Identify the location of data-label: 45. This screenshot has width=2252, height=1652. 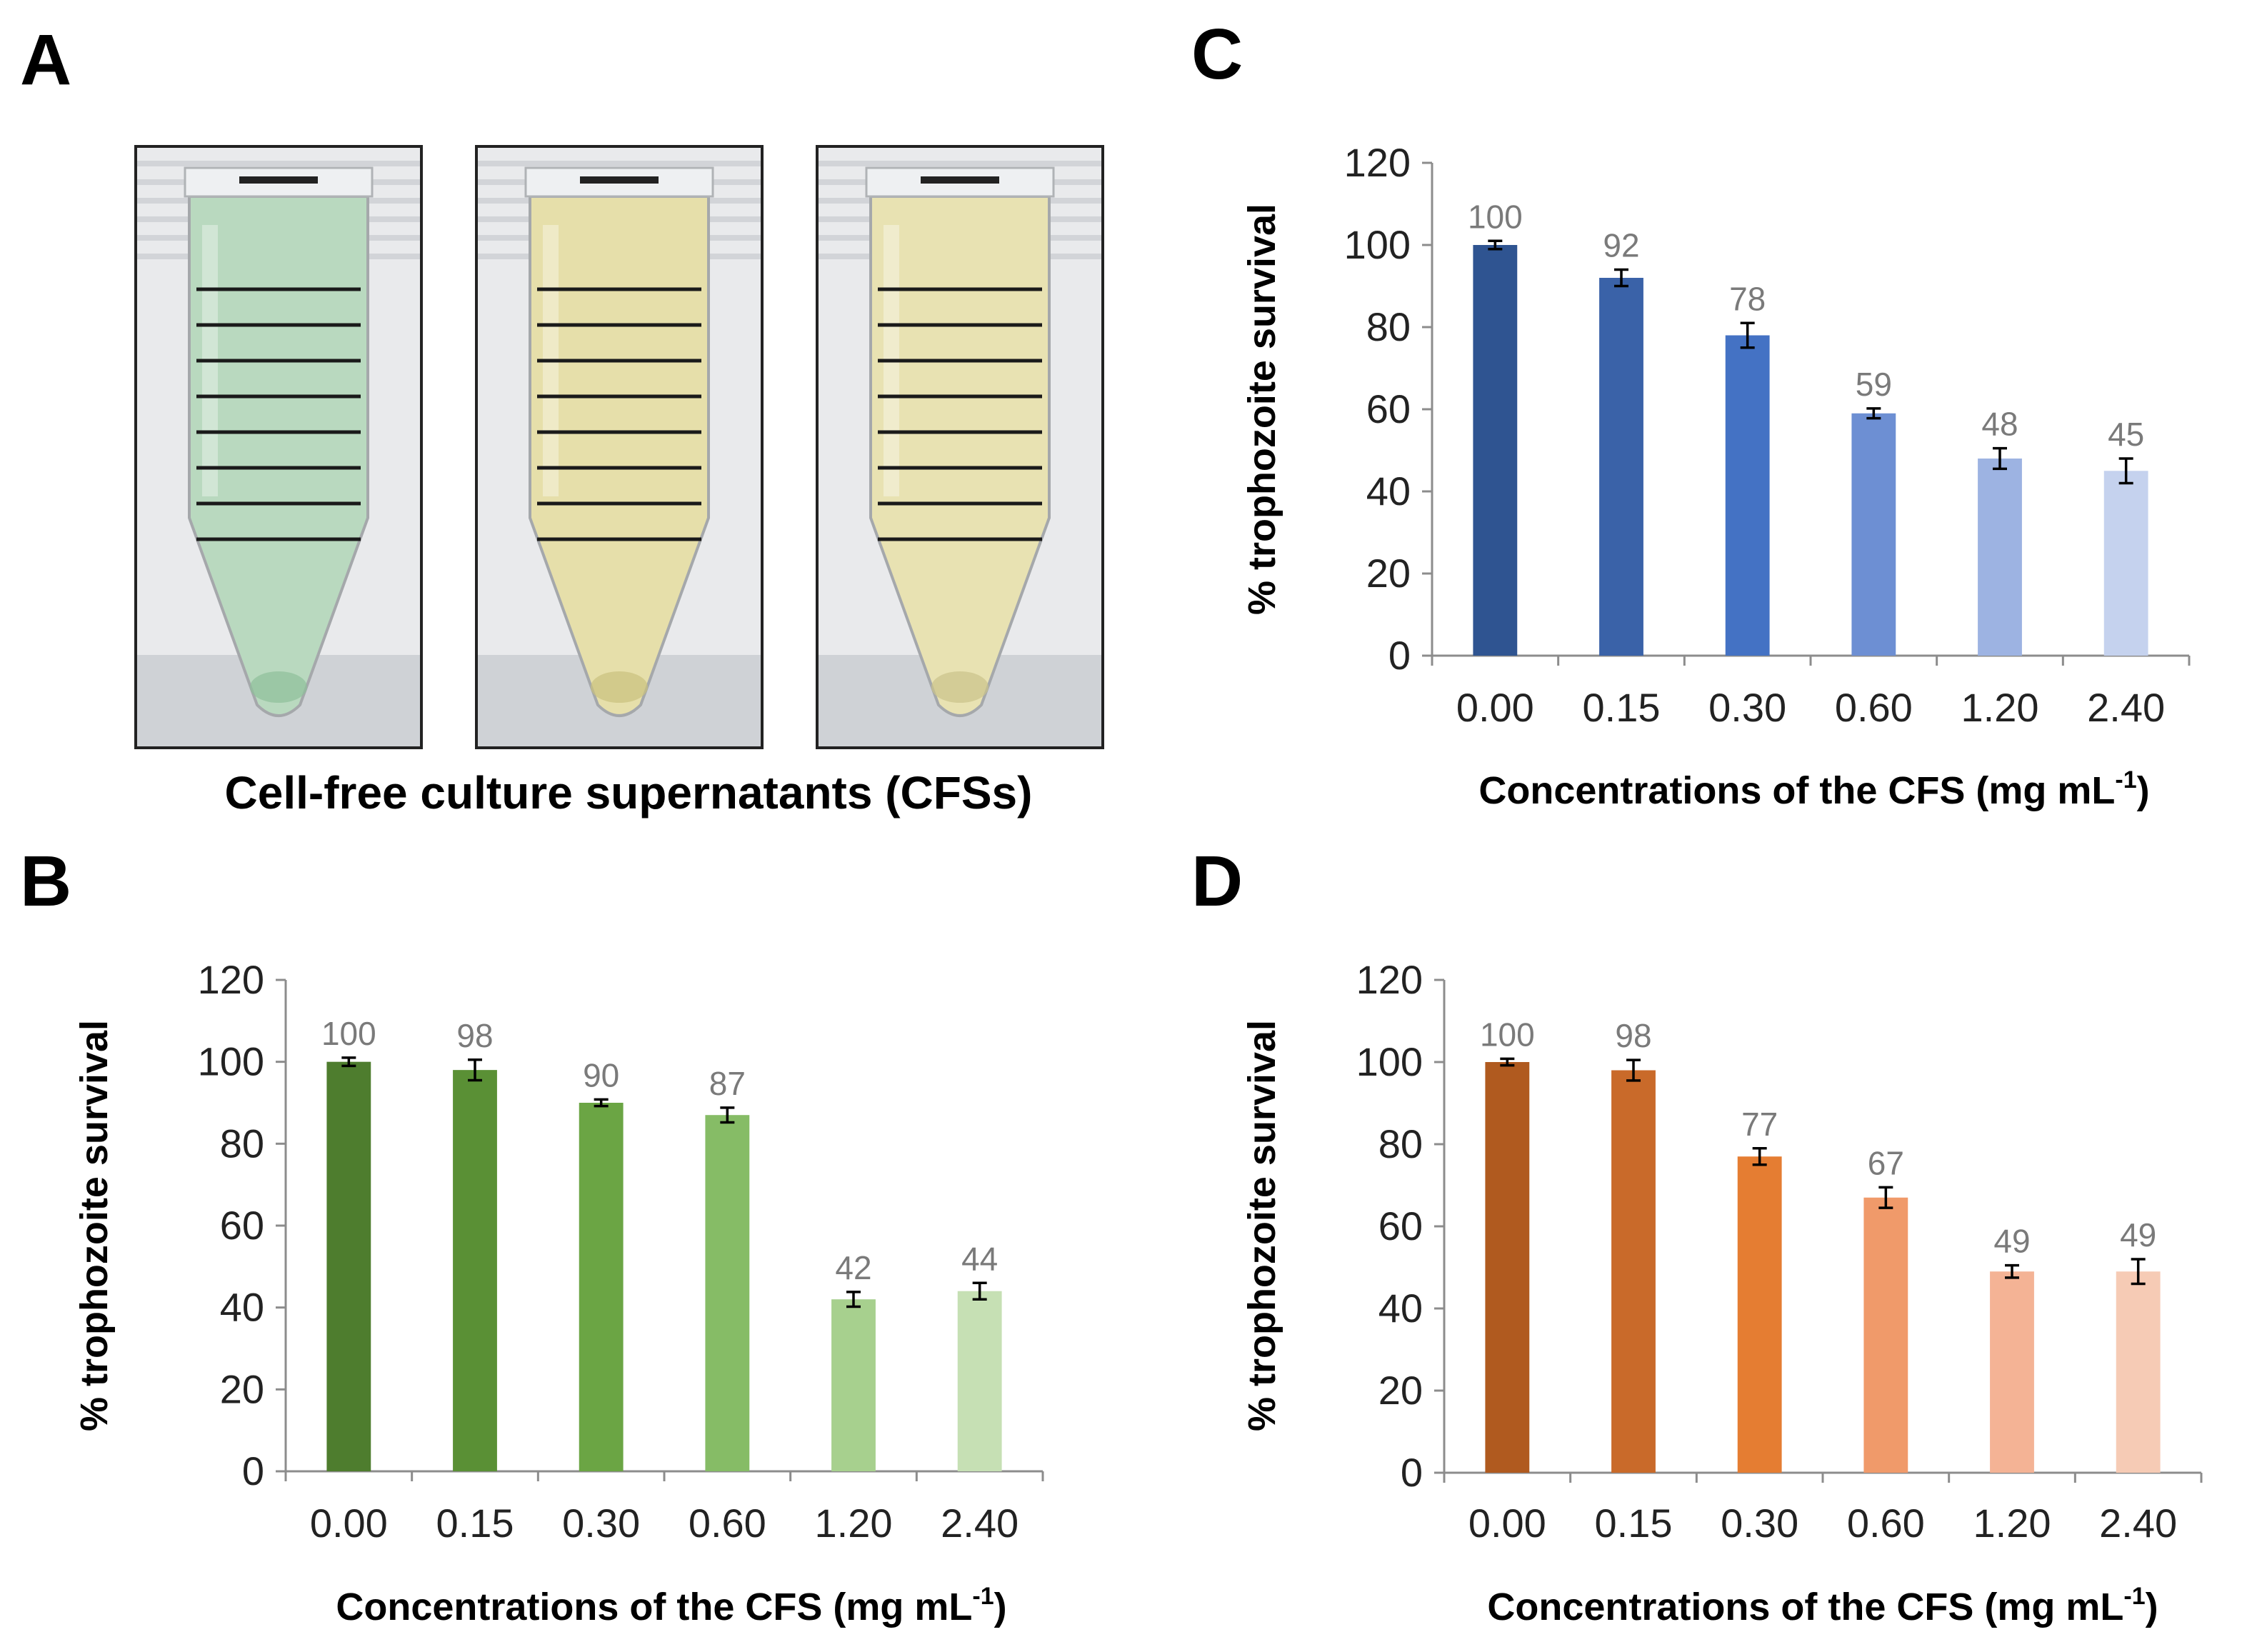
(2126, 434).